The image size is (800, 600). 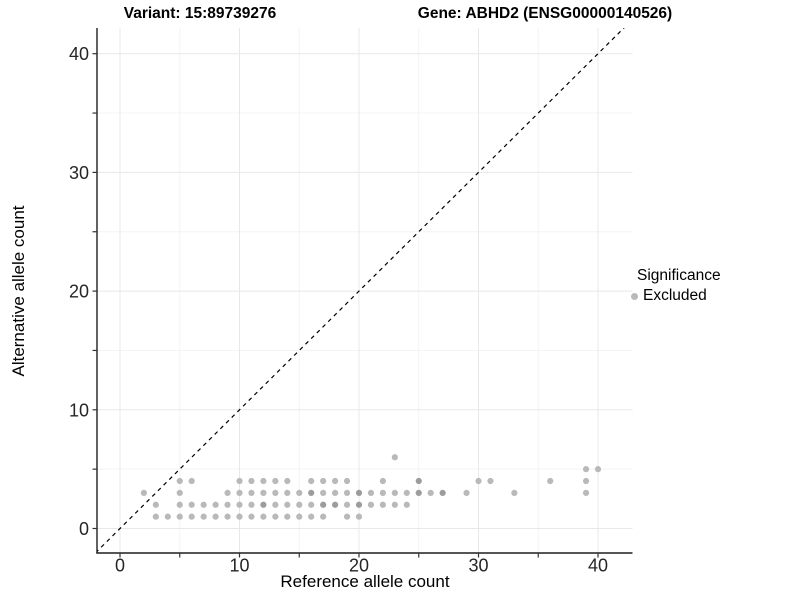 I want to click on plot-title-gene: Gene: ABHD2 (ENSG00000140526), so click(x=545, y=13).